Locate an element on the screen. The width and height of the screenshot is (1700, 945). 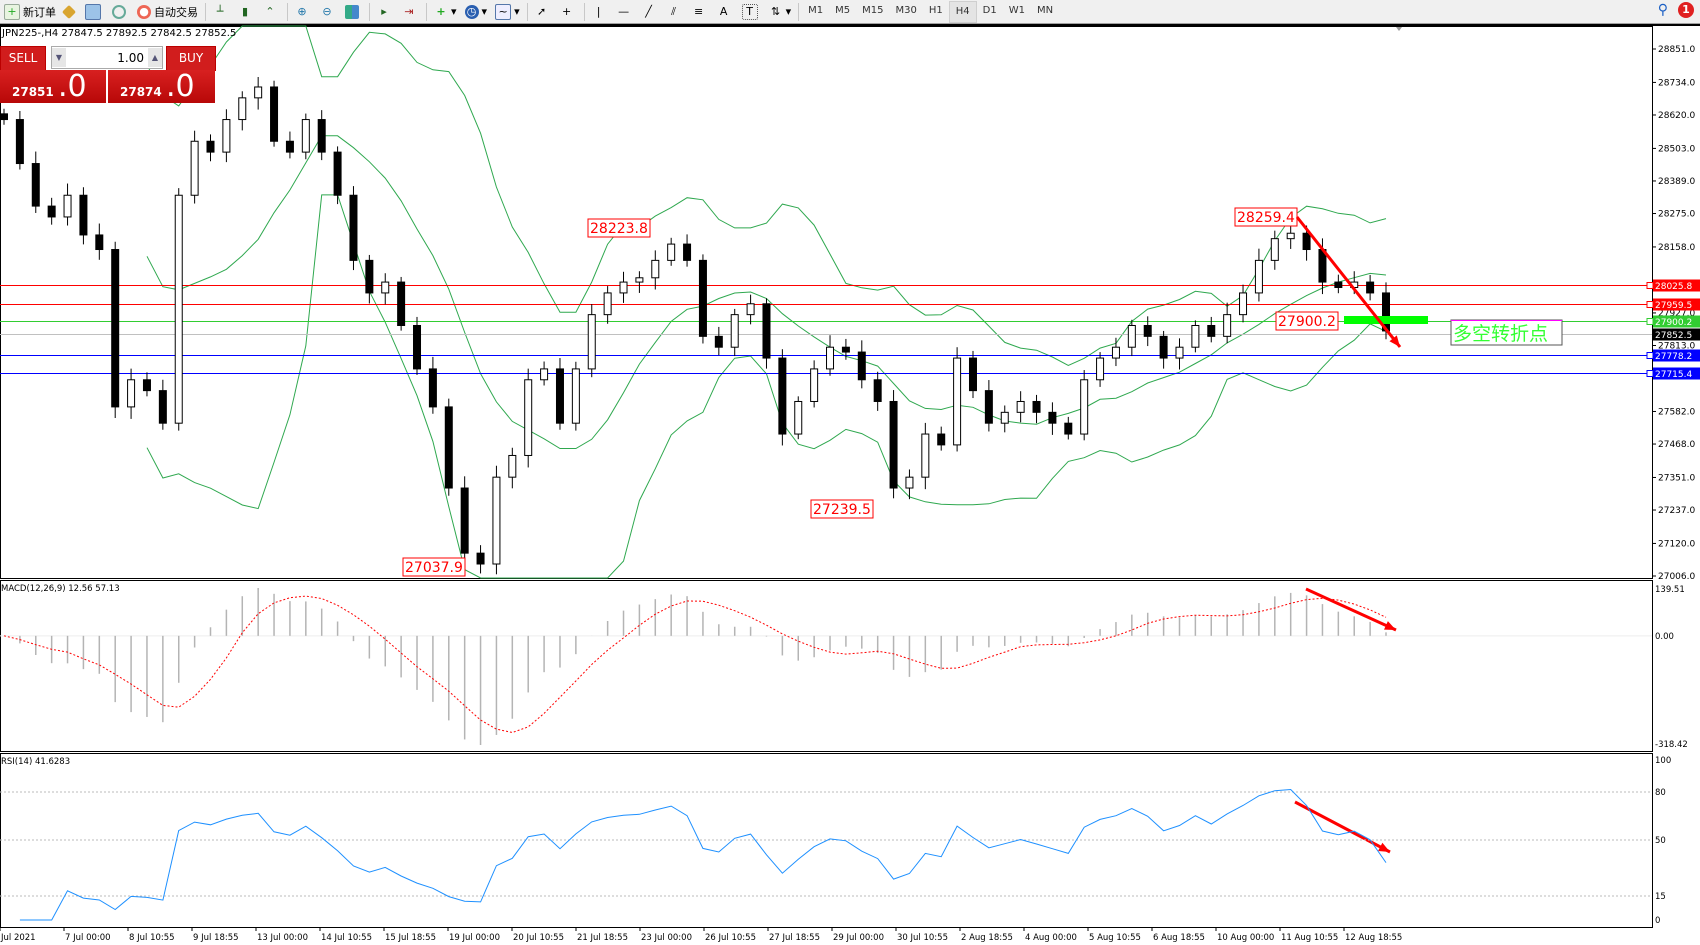
price-tick-label: 27351.0 is located at coordinates (1676, 478).